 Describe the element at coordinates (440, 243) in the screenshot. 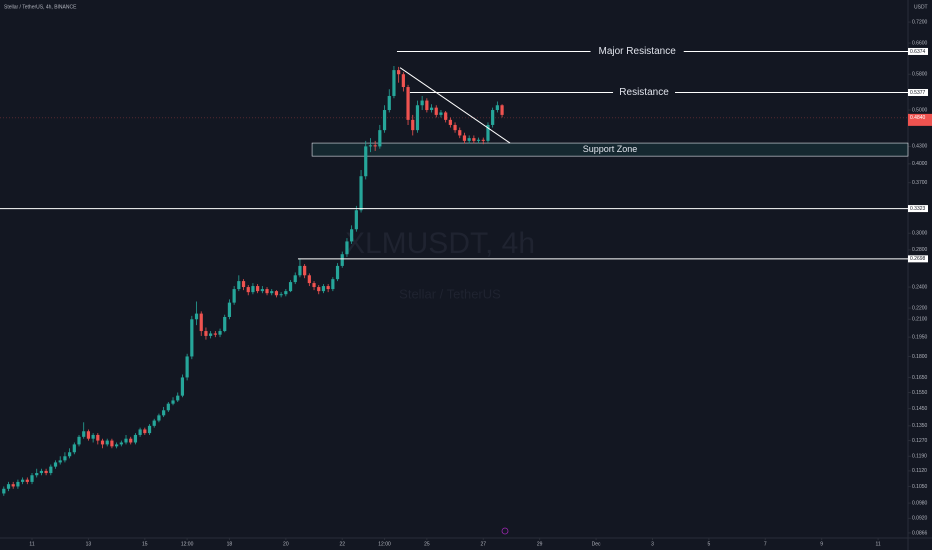

I see `watermark: XLMUSDT, 4h` at that location.